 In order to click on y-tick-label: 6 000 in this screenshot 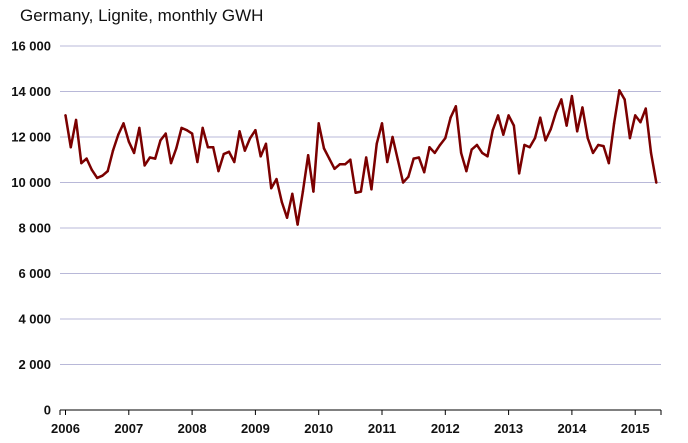, I will do `click(34, 273)`.